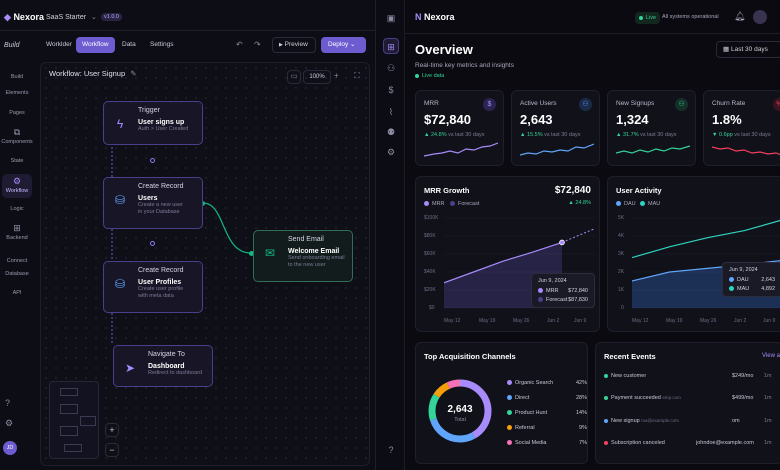 This screenshot has width=780, height=470. Describe the element at coordinates (17, 93) in the screenshot. I see `sidebar-item-elements: Elements` at that location.